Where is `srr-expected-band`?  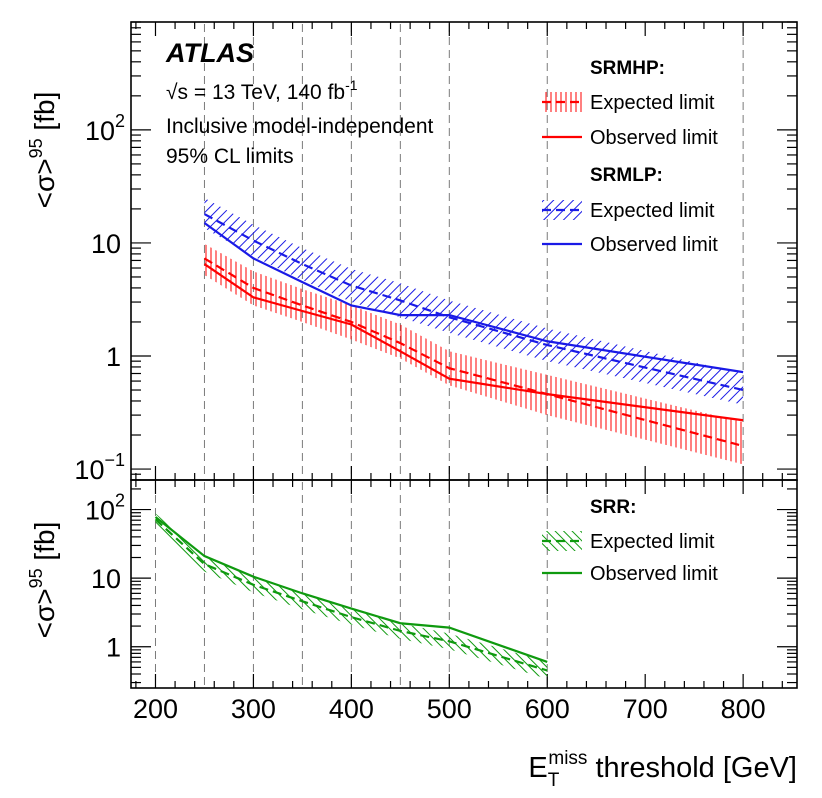 srr-expected-band is located at coordinates (351, 596).